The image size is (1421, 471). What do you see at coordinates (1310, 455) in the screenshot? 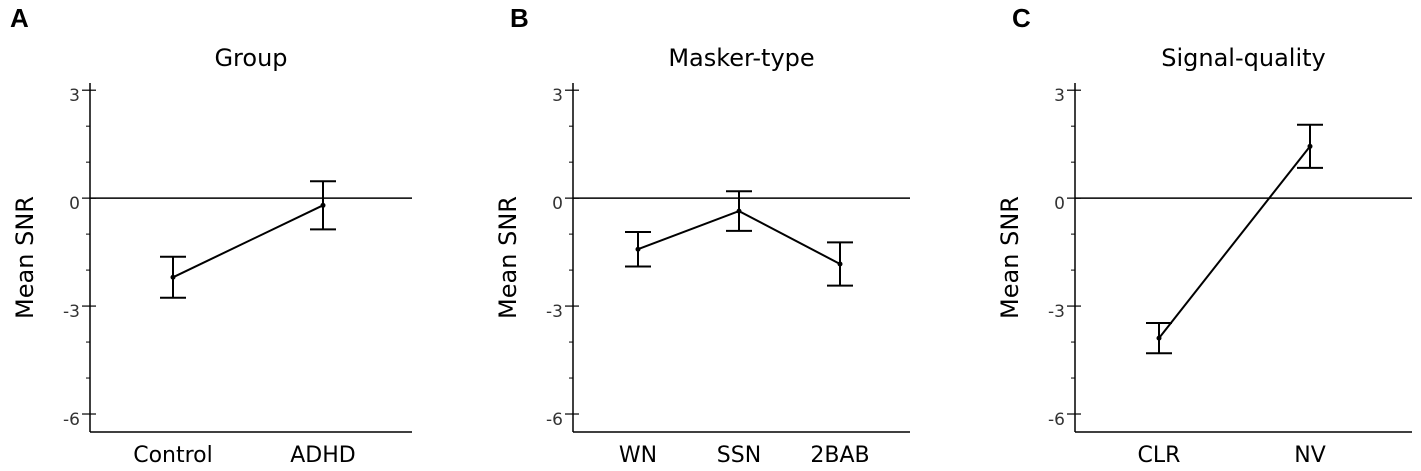
I see `x-tick-label: NV` at bounding box center [1310, 455].